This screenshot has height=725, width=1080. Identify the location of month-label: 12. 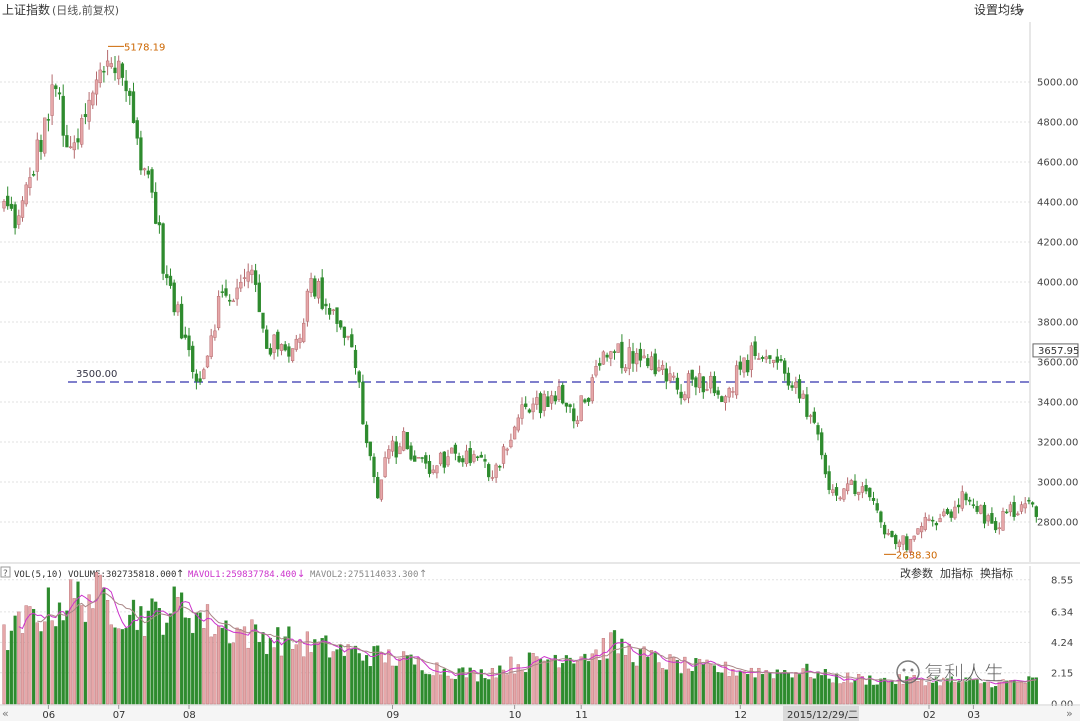
(740, 715).